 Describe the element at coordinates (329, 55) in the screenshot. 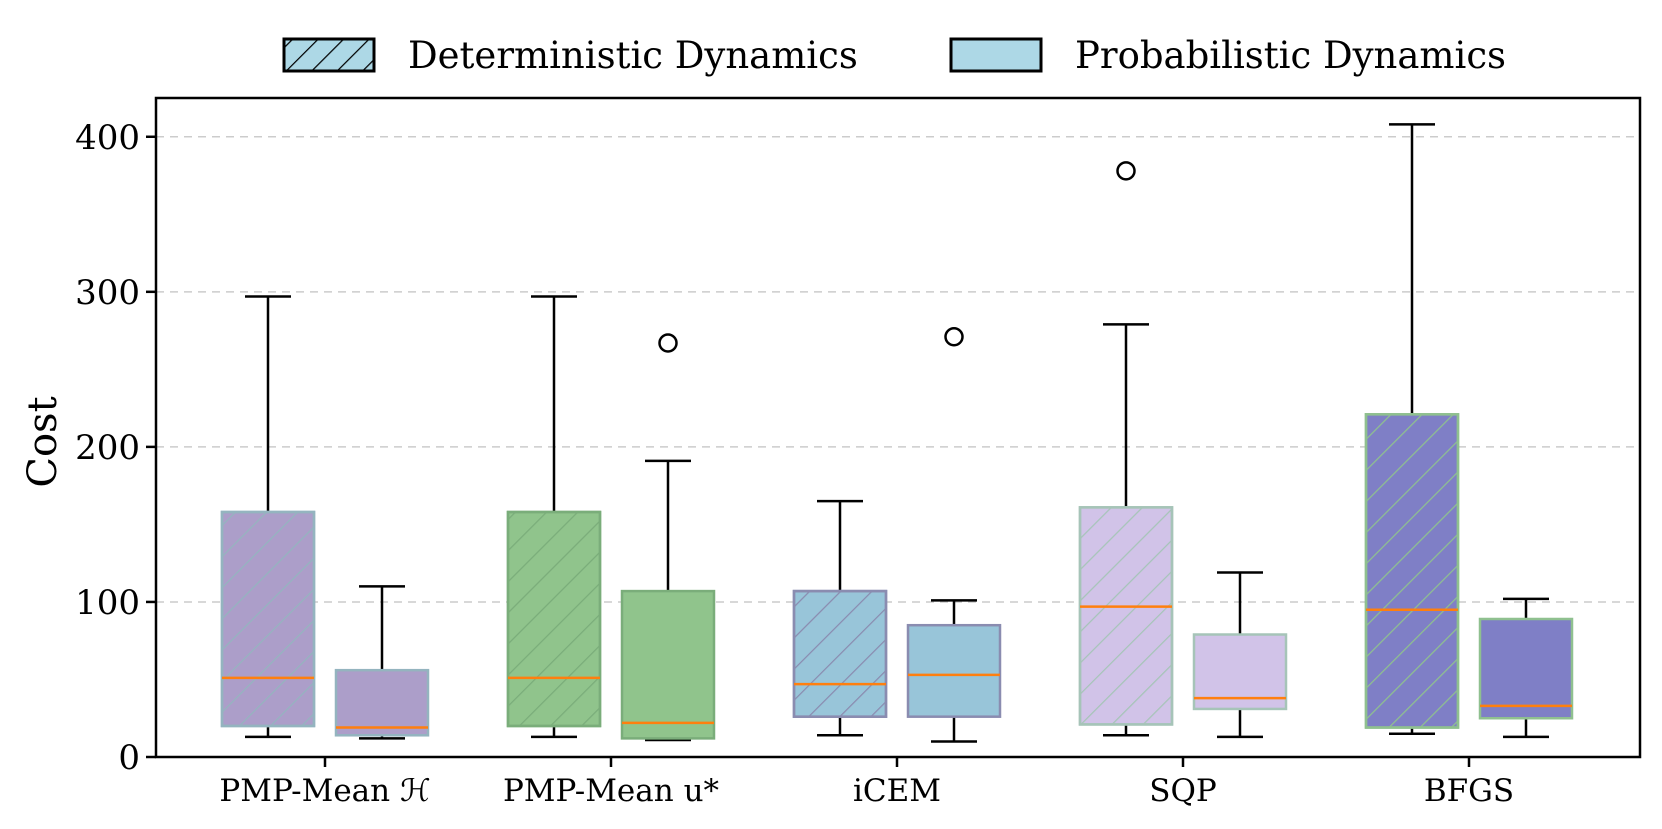

I see `legend-swatch-hatch` at that location.